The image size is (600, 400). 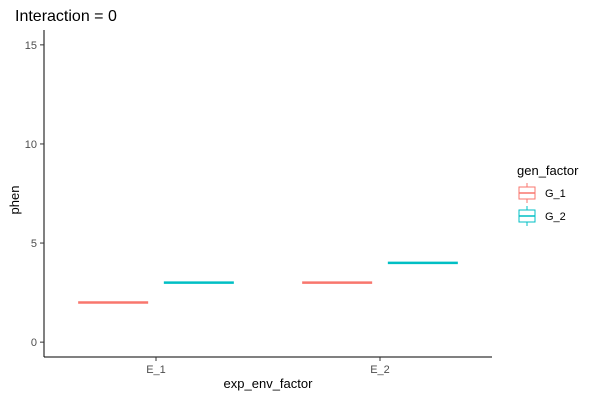 What do you see at coordinates (269, 383) in the screenshot?
I see `x-axis-title: exp_env_factor` at bounding box center [269, 383].